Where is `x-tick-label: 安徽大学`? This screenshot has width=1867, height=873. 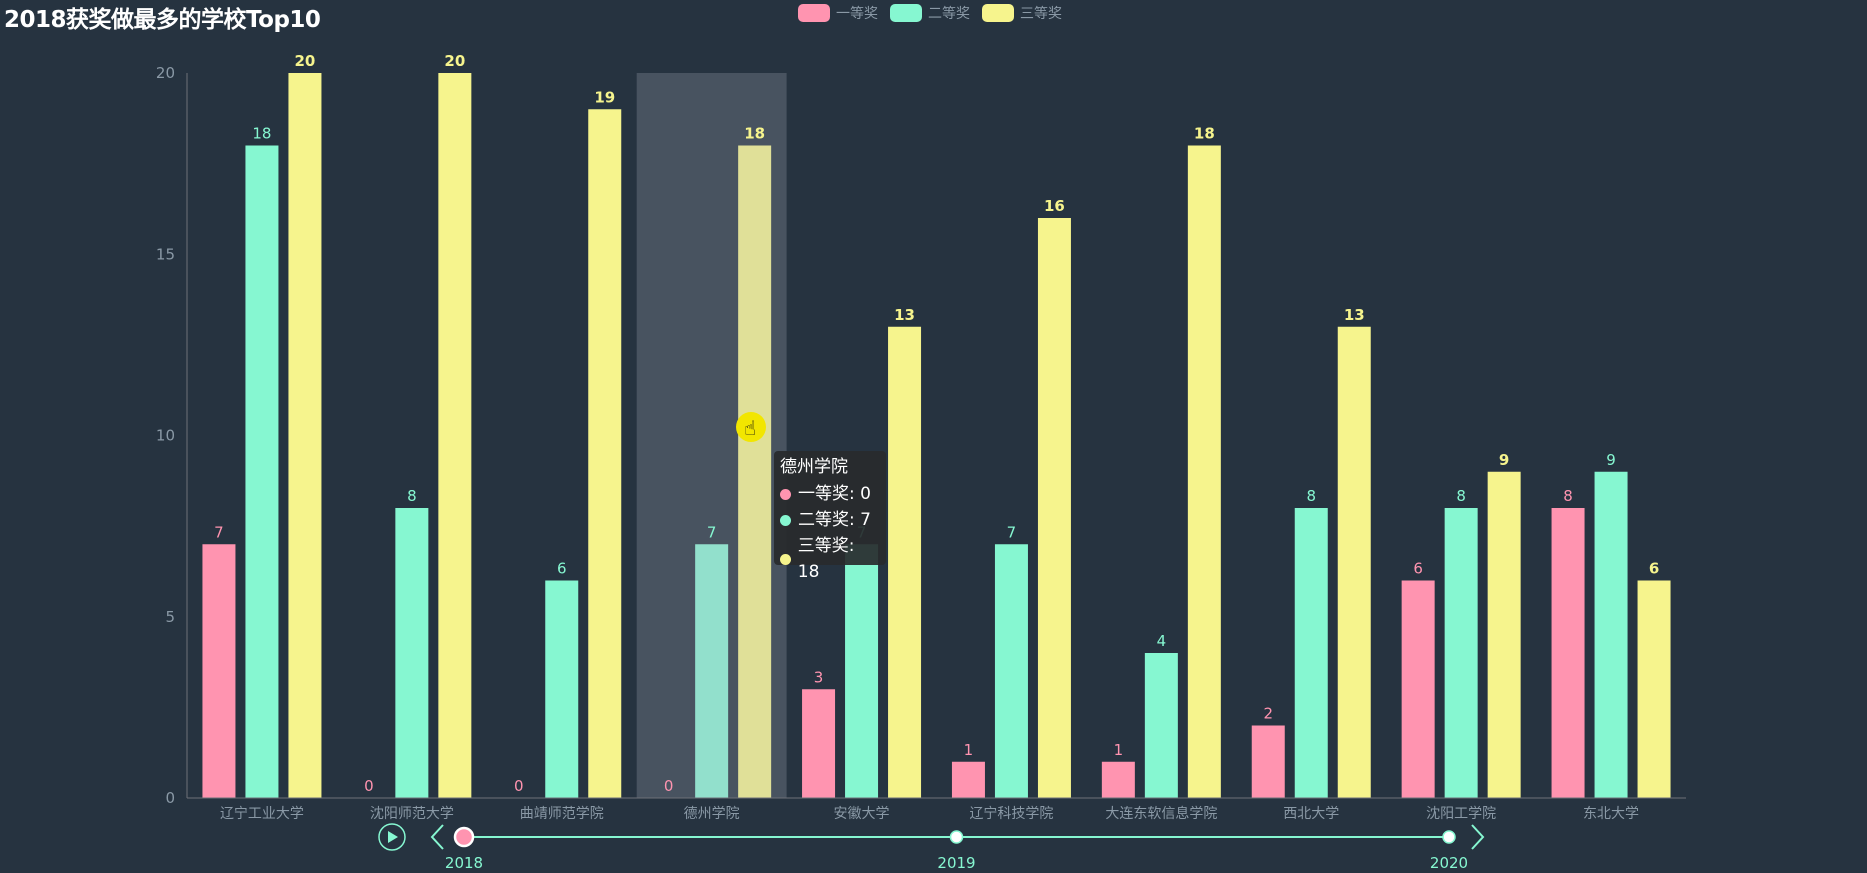
x-tick-label: 安徽大学 is located at coordinates (862, 814).